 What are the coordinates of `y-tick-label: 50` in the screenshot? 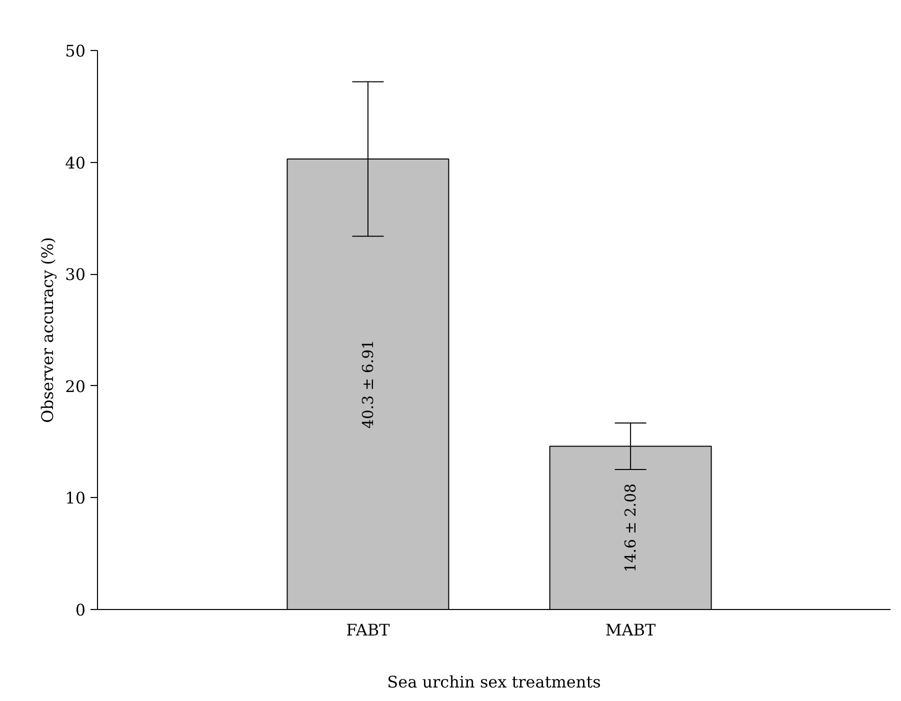 It's located at (75, 51).